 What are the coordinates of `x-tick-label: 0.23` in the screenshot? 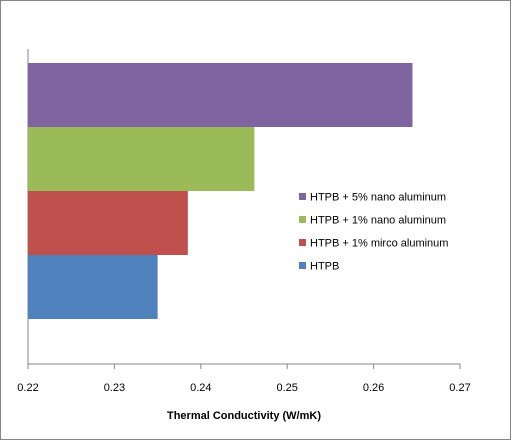 It's located at (114, 388).